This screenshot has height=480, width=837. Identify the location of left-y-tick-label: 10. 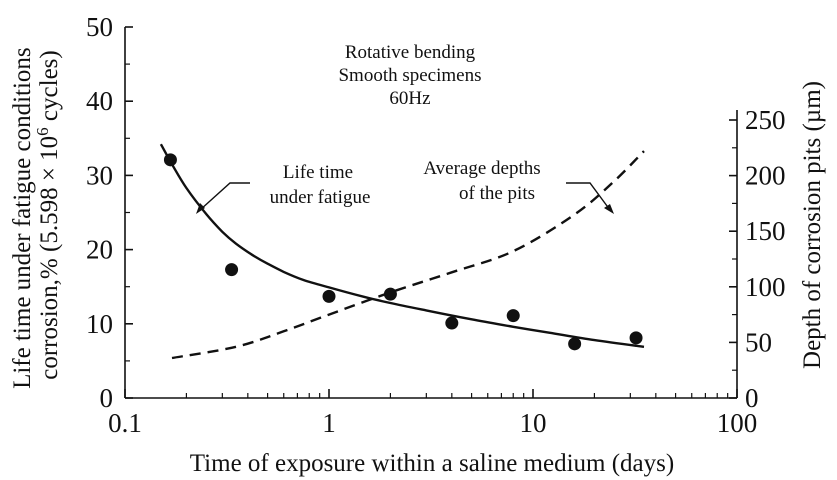
(99, 324).